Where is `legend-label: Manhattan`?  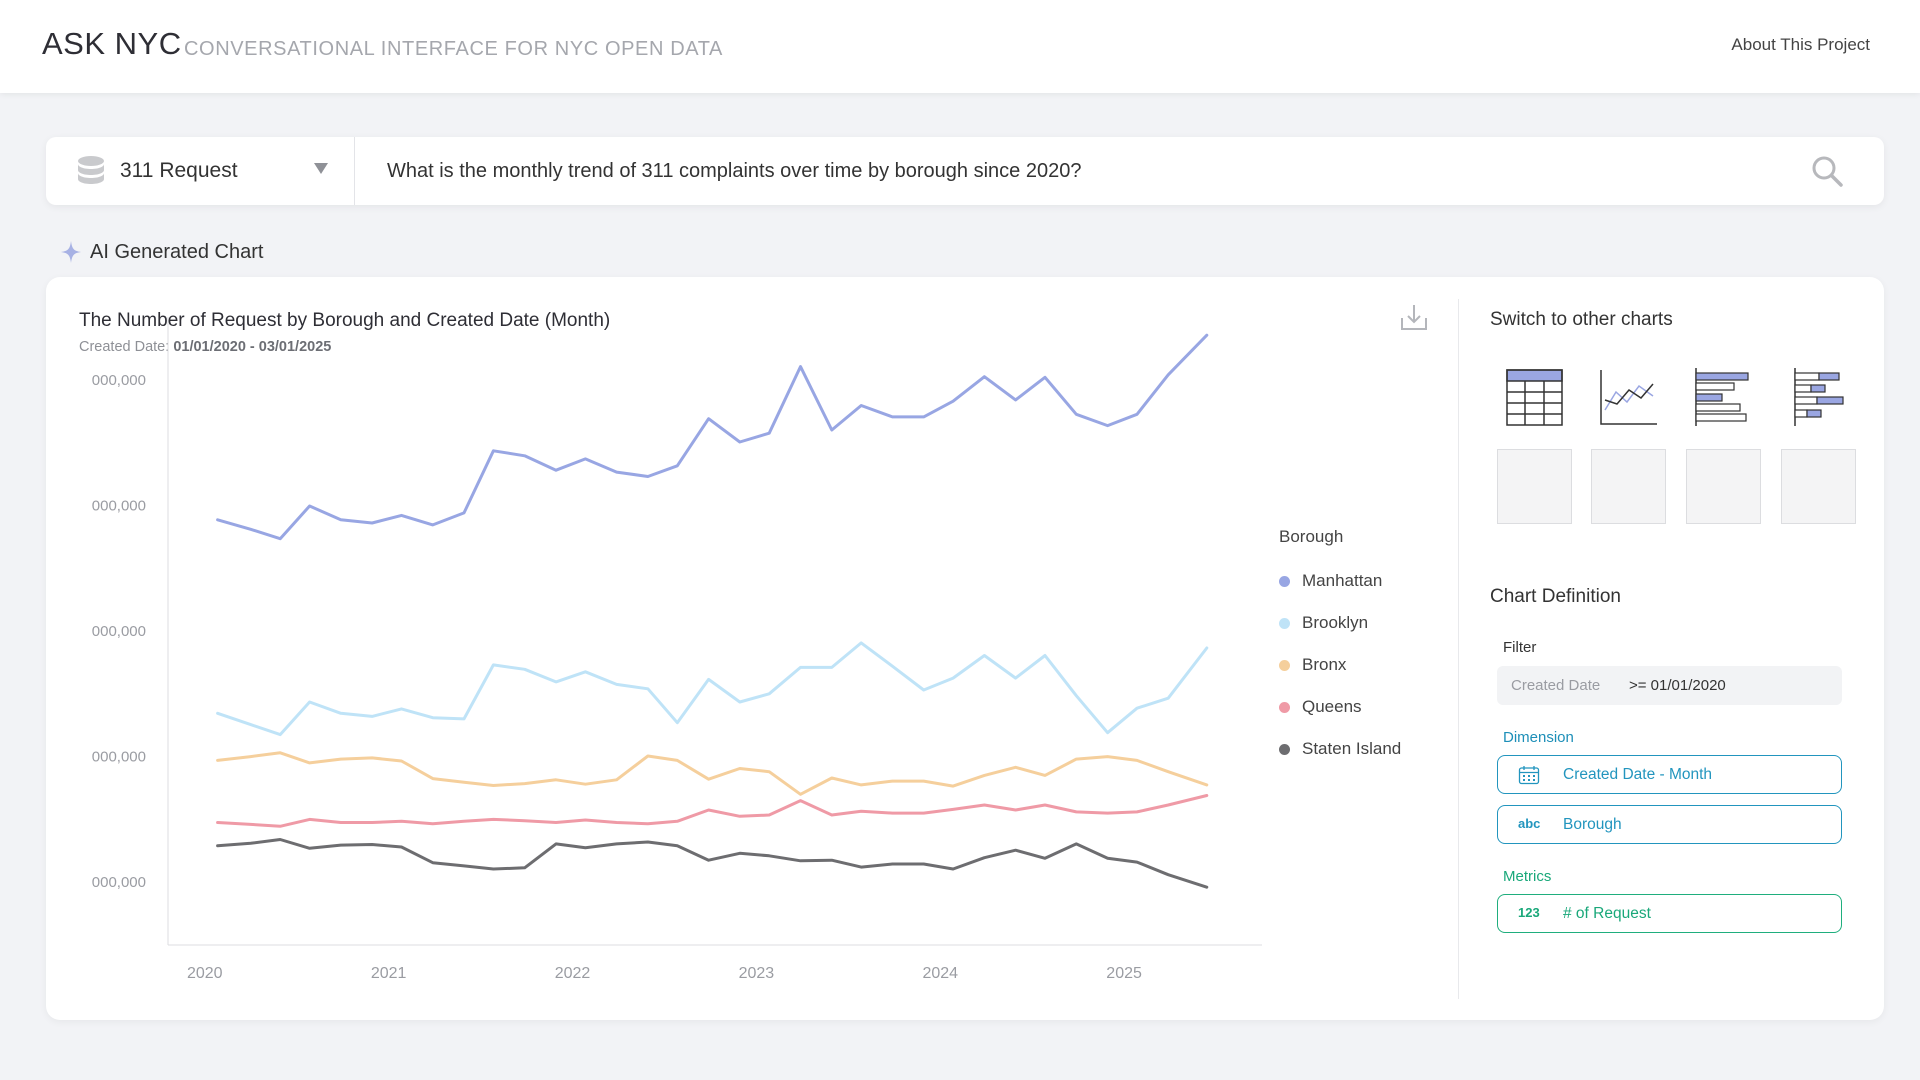
legend-label: Manhattan is located at coordinates (1342, 580).